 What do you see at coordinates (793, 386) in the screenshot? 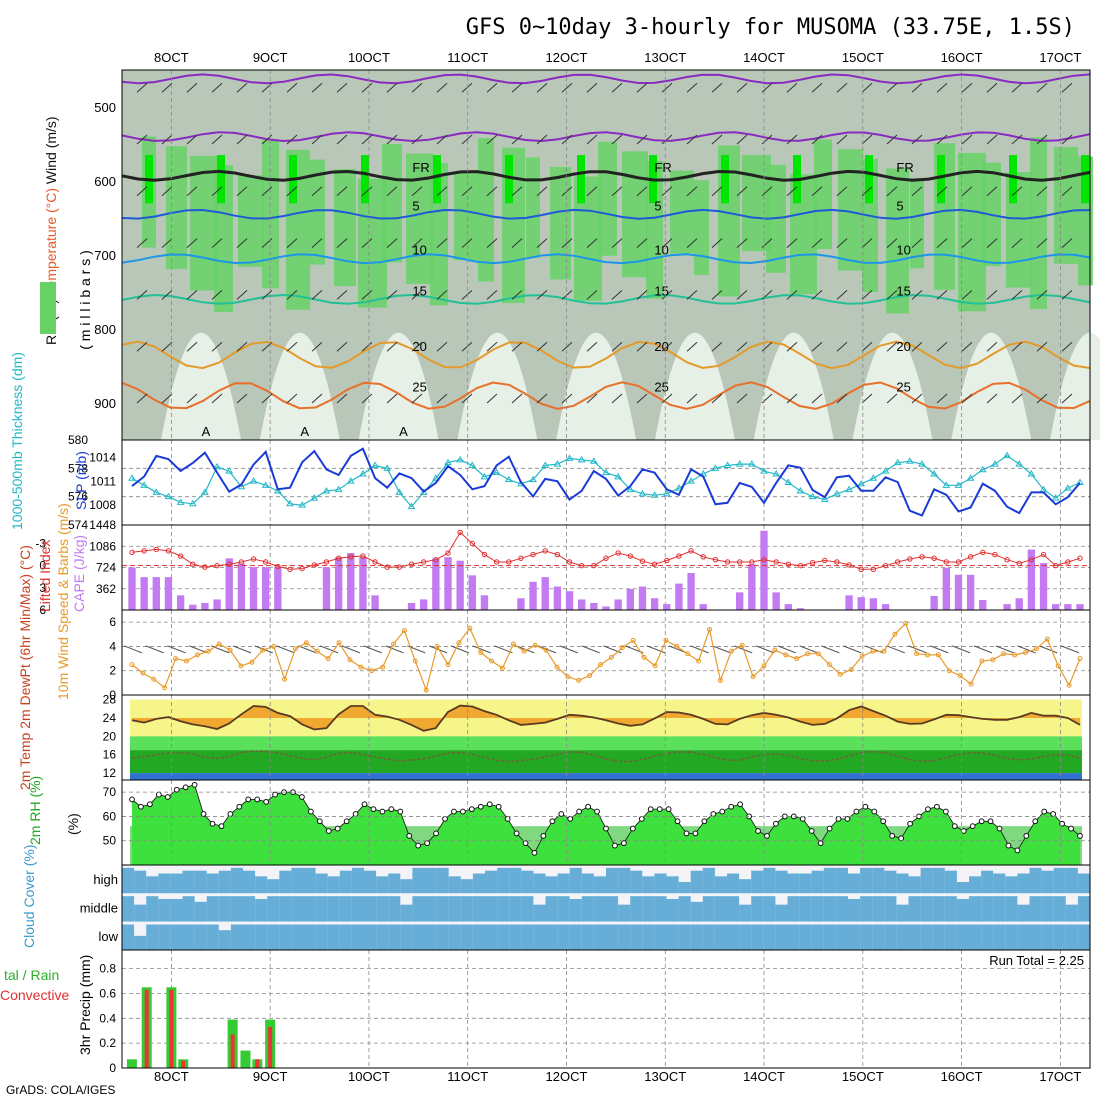
I see `rh-dry-plume` at bounding box center [793, 386].